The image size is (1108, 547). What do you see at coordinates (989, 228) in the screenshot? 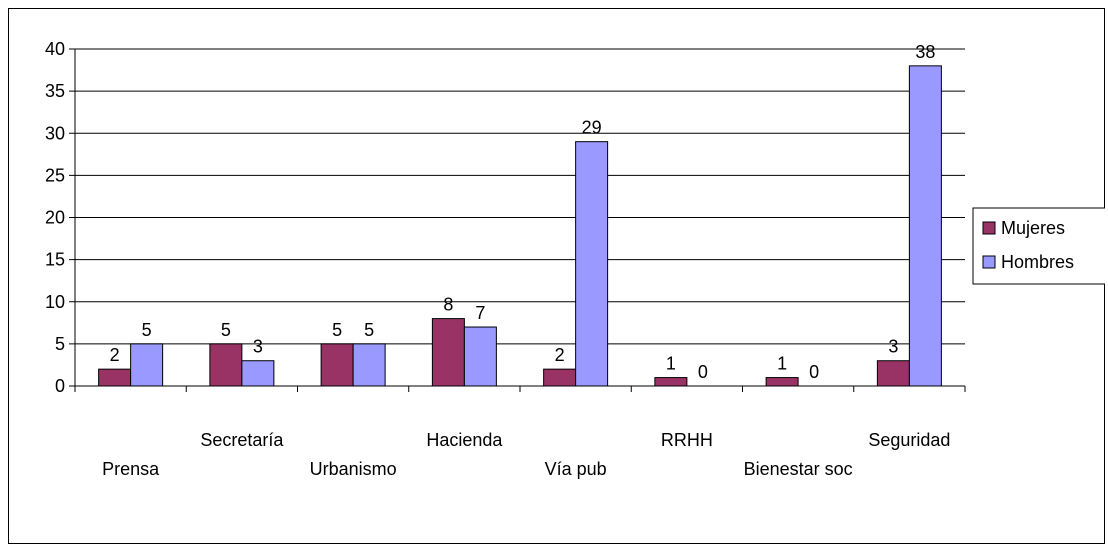
I see `legend-swatch-mujeres` at bounding box center [989, 228].